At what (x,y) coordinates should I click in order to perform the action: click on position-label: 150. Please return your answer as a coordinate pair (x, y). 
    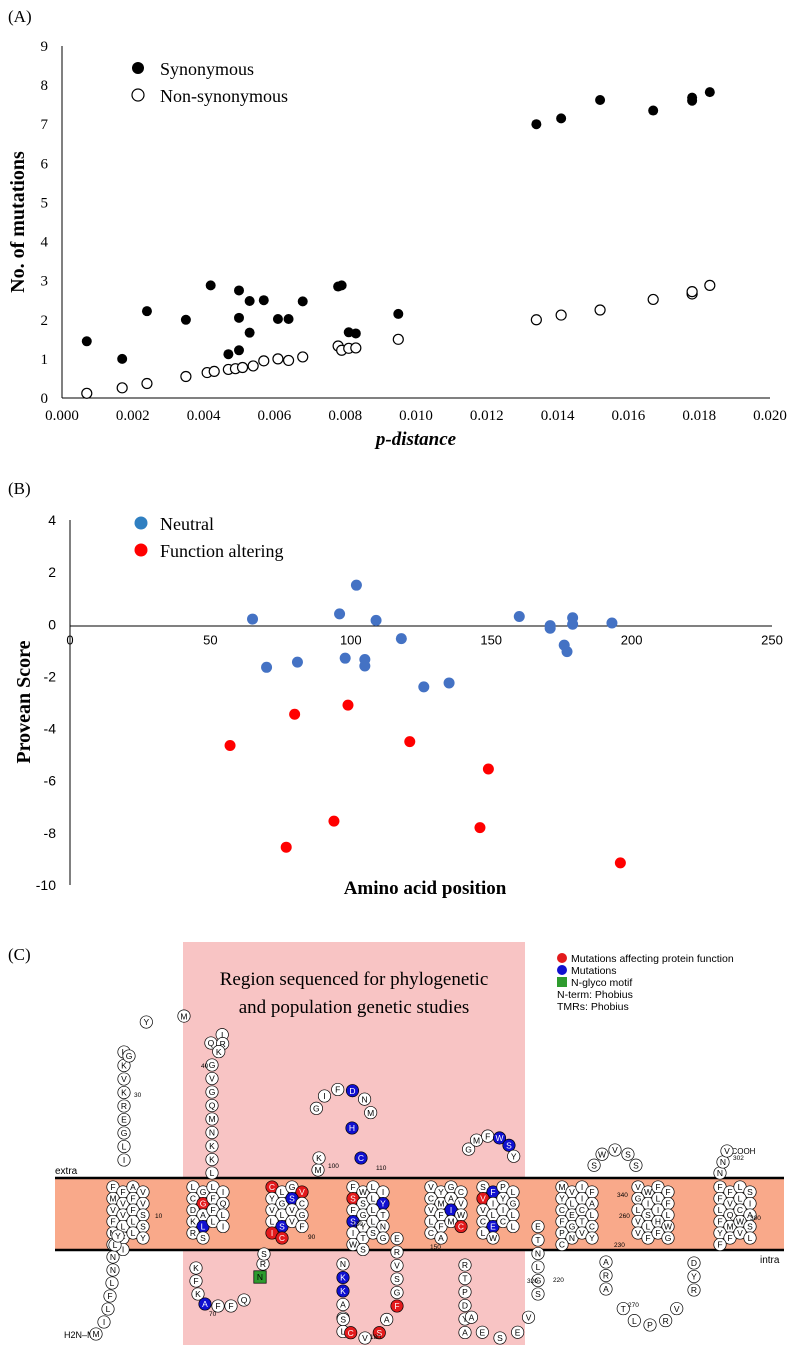
    Looking at the image, I should click on (435, 1247).